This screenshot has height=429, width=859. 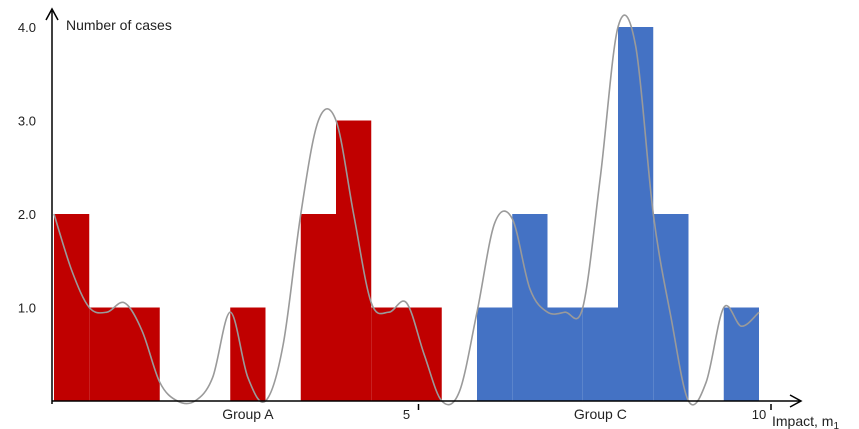 I want to click on x-tick-labels: 5 10, so click(x=587, y=413).